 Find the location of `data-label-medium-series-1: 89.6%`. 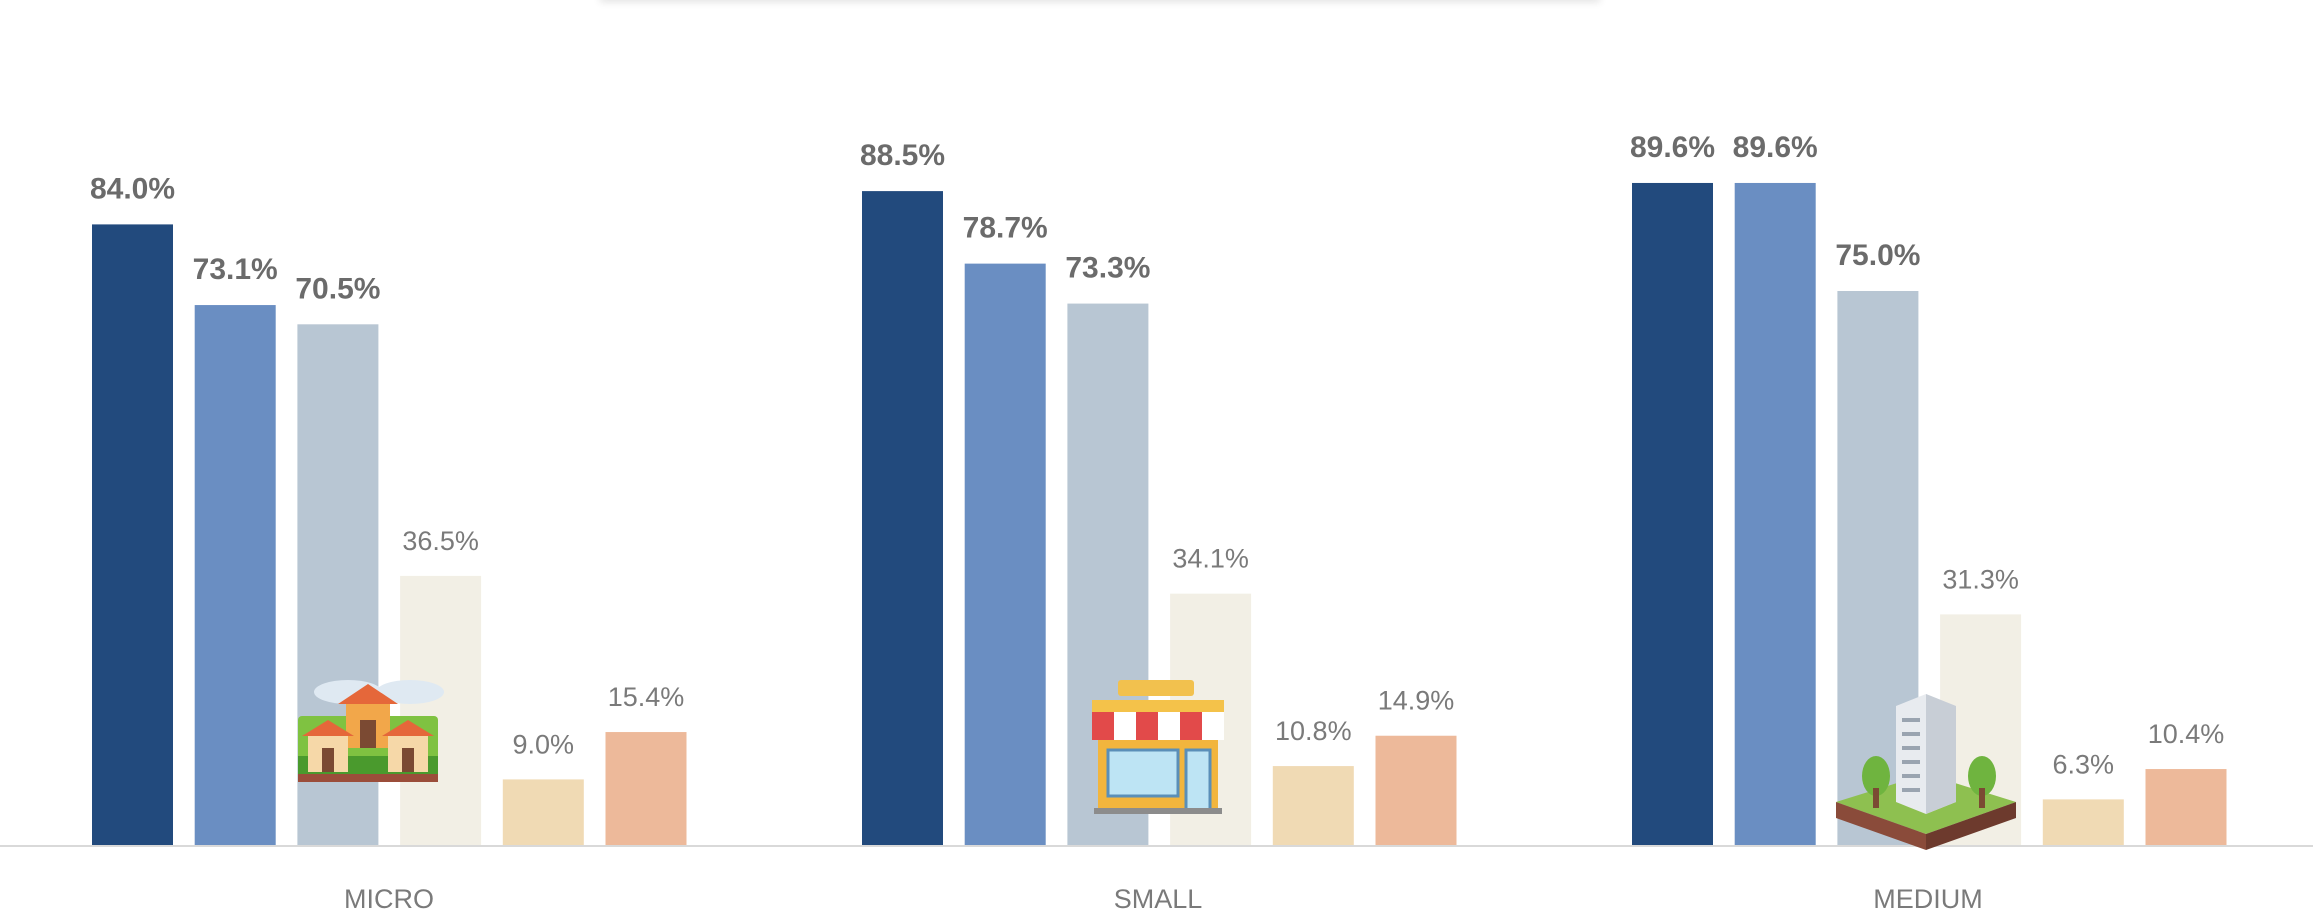

data-label-medium-series-1: 89.6% is located at coordinates (1672, 147).